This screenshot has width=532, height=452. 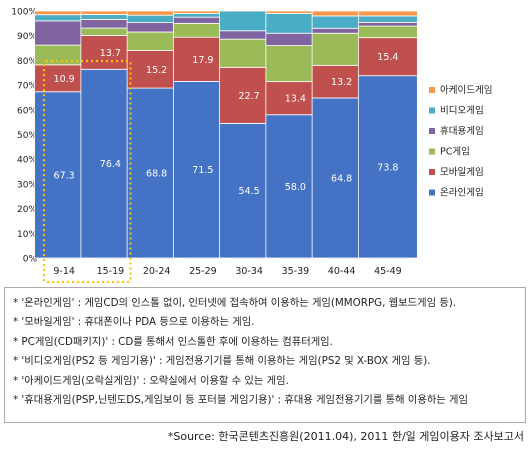 What do you see at coordinates (24, 13) in the screenshot?
I see `y-tick-label: 100%` at bounding box center [24, 13].